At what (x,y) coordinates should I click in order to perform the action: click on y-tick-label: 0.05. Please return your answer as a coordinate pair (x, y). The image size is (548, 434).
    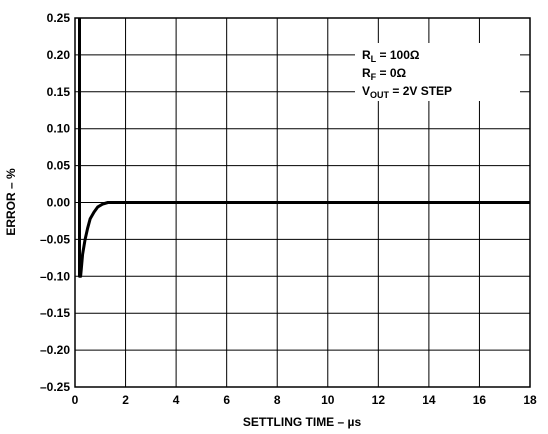
    Looking at the image, I should click on (59, 166).